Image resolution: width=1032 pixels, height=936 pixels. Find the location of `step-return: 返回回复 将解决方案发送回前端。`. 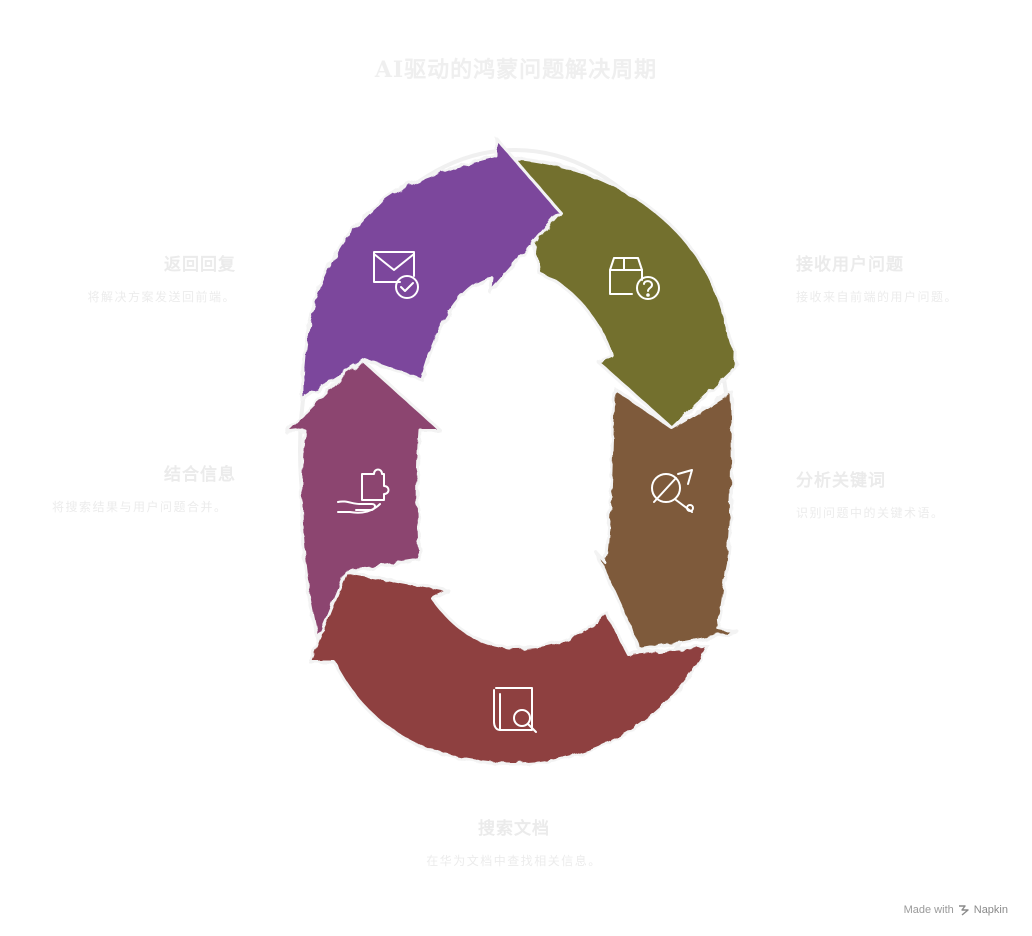

step-return: 返回回复 将解决方案发送回前端。 is located at coordinates (138, 278).